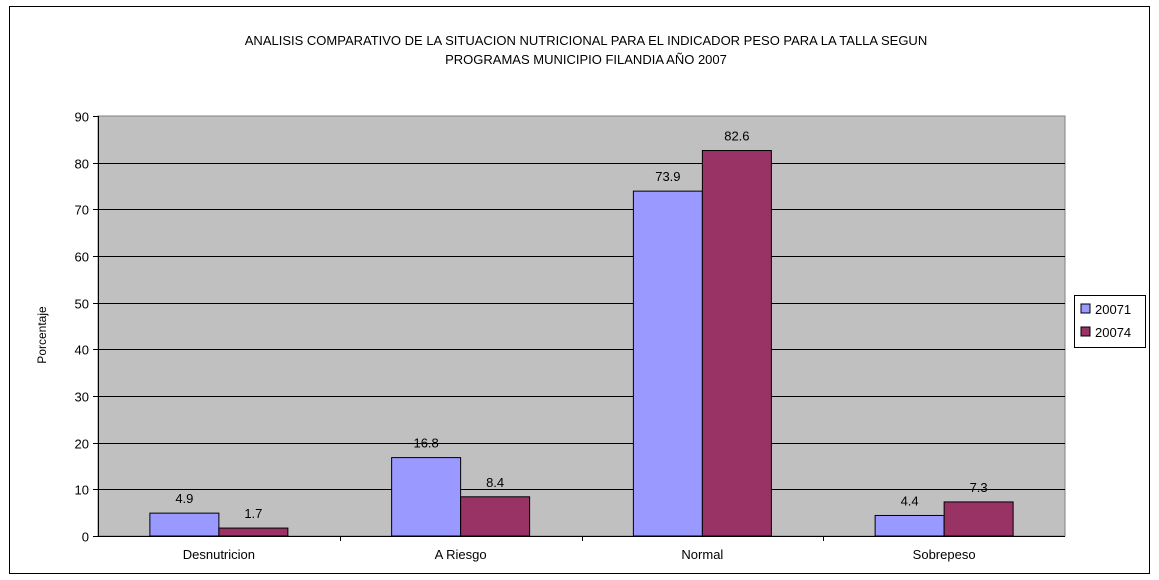 The width and height of the screenshot is (1159, 580). What do you see at coordinates (184, 498) in the screenshot?
I see `data-label-20071-0: 4.9` at bounding box center [184, 498].